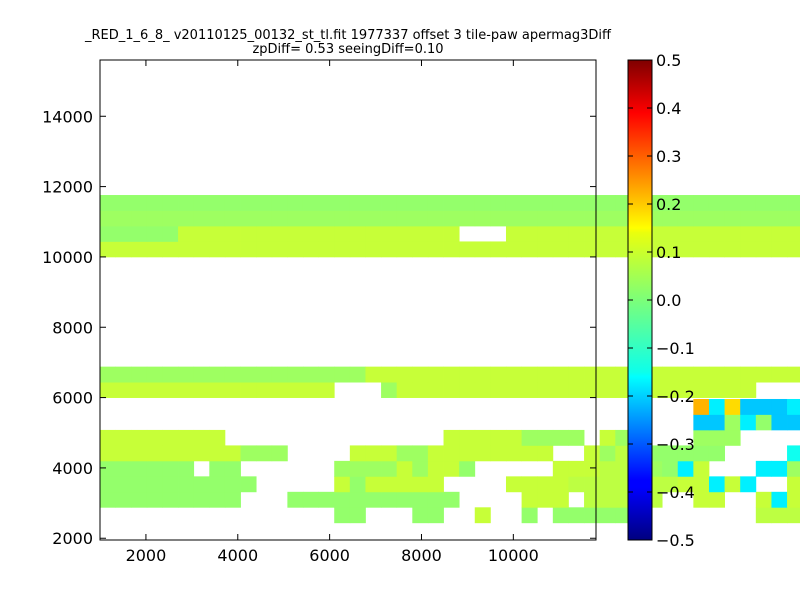  I want to click on chart-subtitle: zpDiff= 0.53 seeingDiff=0.10, so click(347, 49).